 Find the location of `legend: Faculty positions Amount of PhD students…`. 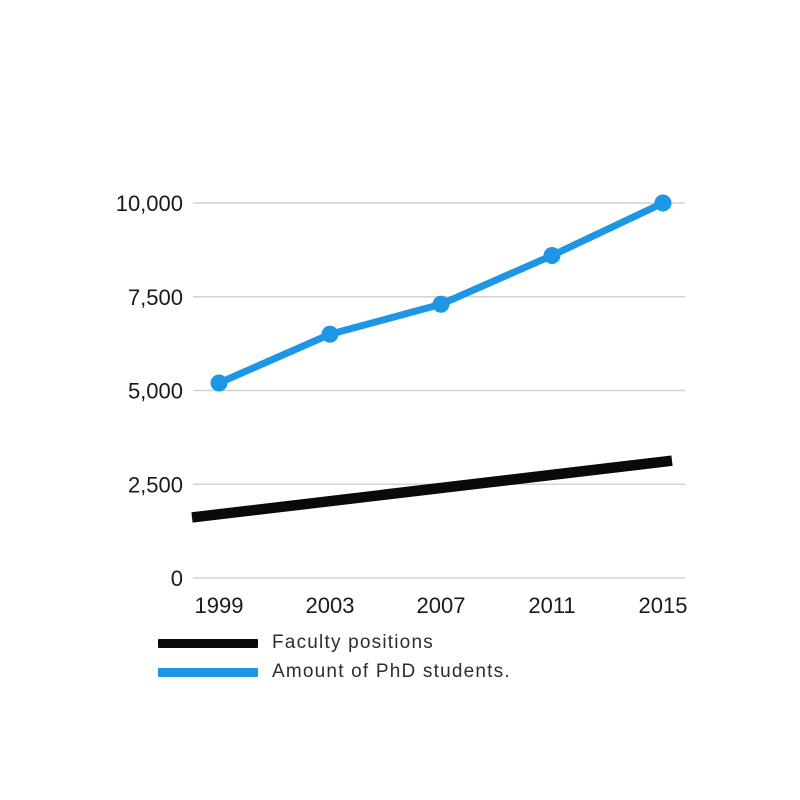

legend: Faculty positions Amount of PhD students… is located at coordinates (334, 657).